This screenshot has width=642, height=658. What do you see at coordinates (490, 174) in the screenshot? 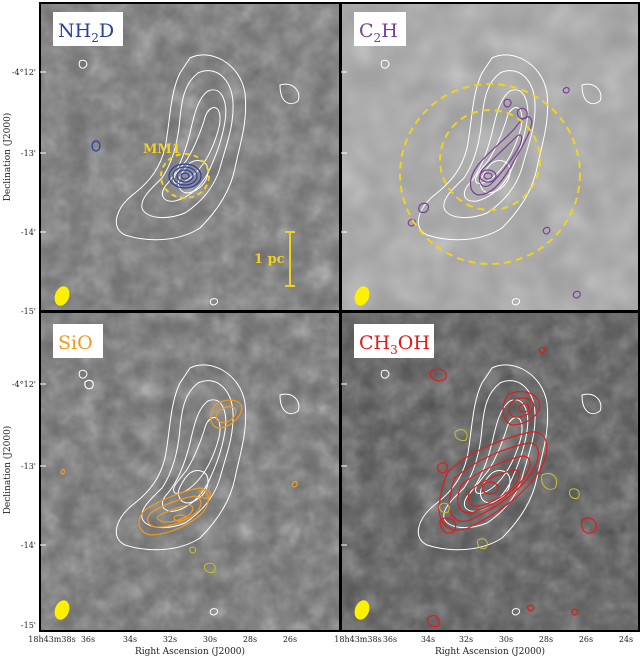
I see `c2h-dashed-circles` at bounding box center [490, 174].